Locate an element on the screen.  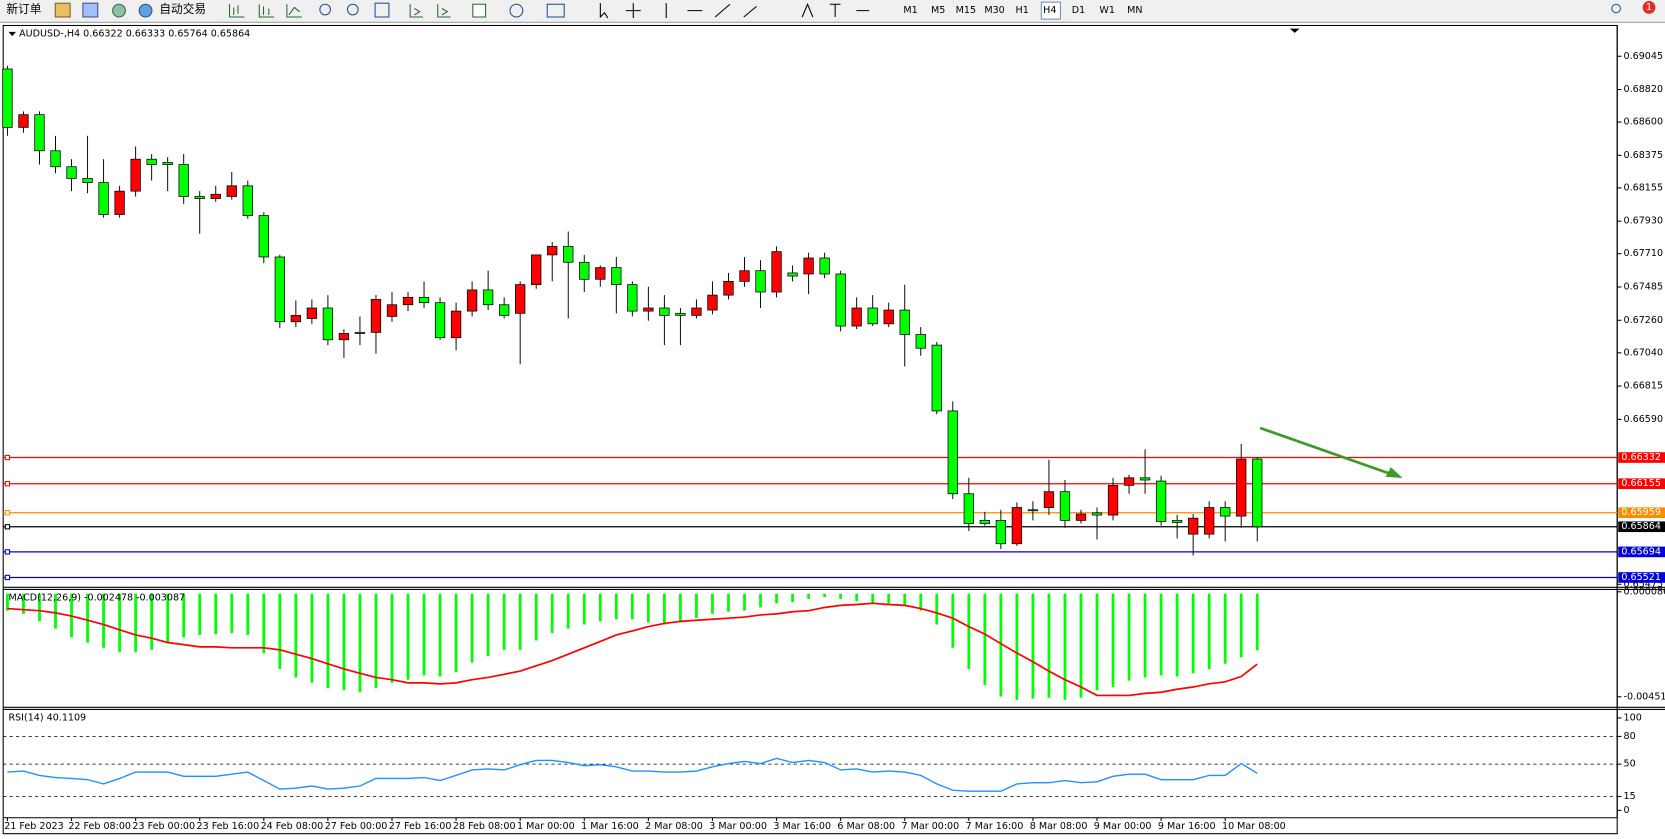
chart-tools is located at coordinates (549, 10).